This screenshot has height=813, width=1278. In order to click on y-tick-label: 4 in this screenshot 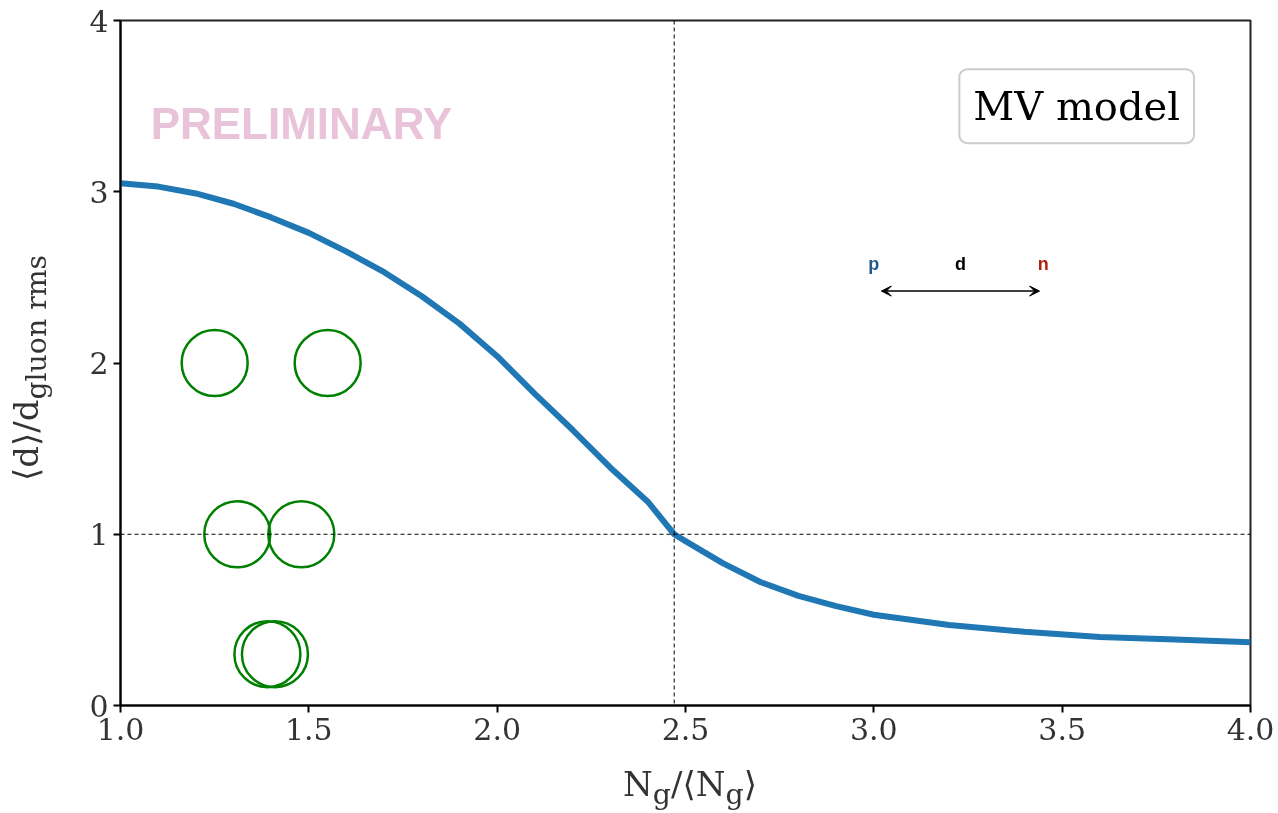, I will do `click(99, 21)`.